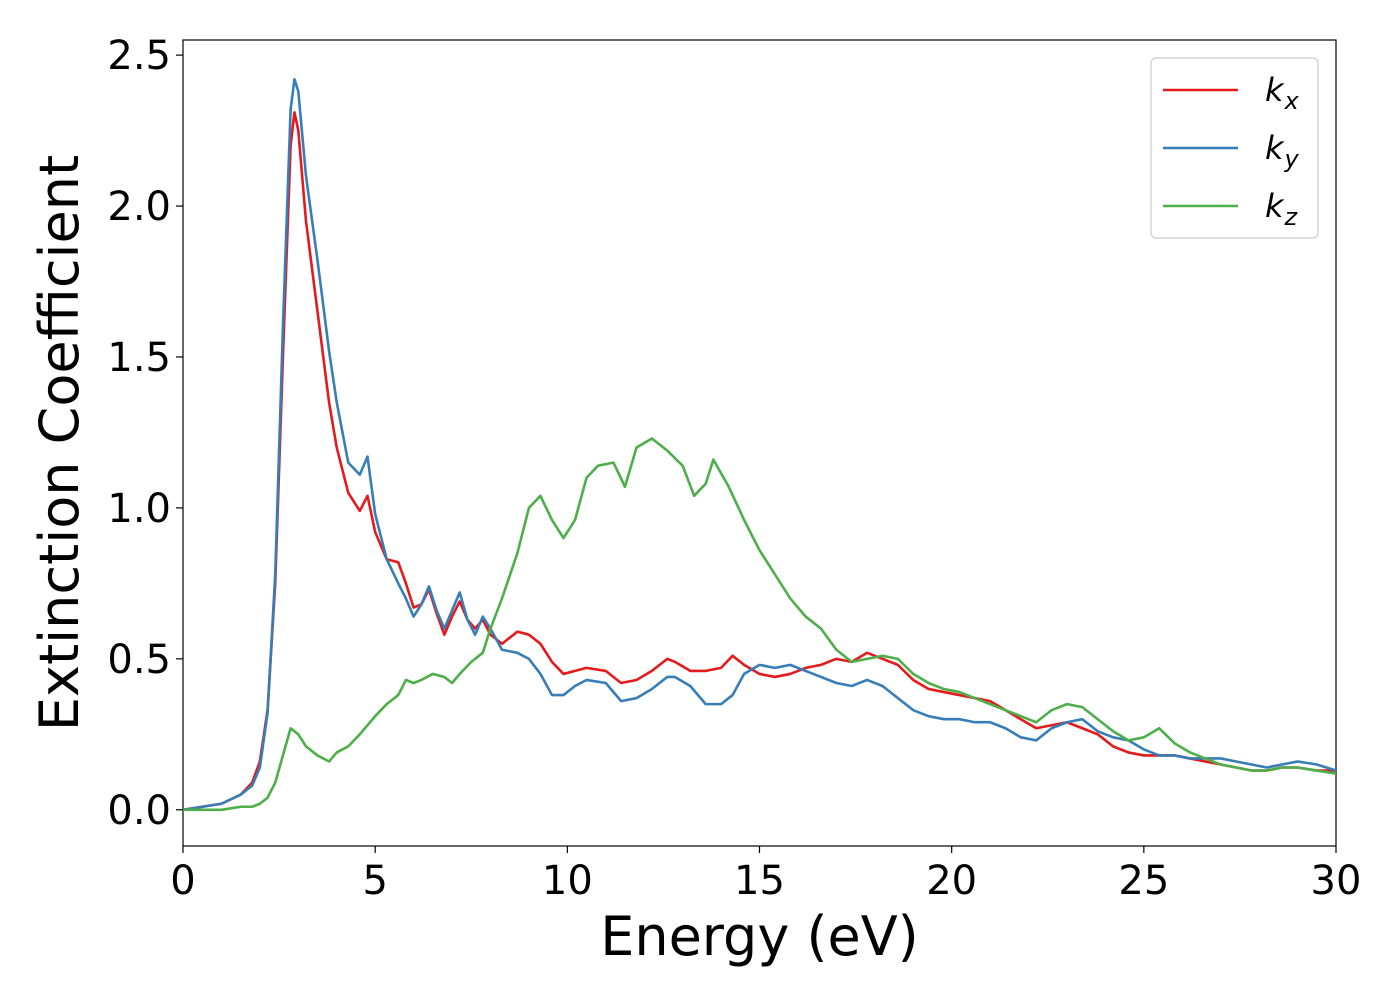  Describe the element at coordinates (759, 936) in the screenshot. I see `x-axis-label: Energy (eV)` at that location.